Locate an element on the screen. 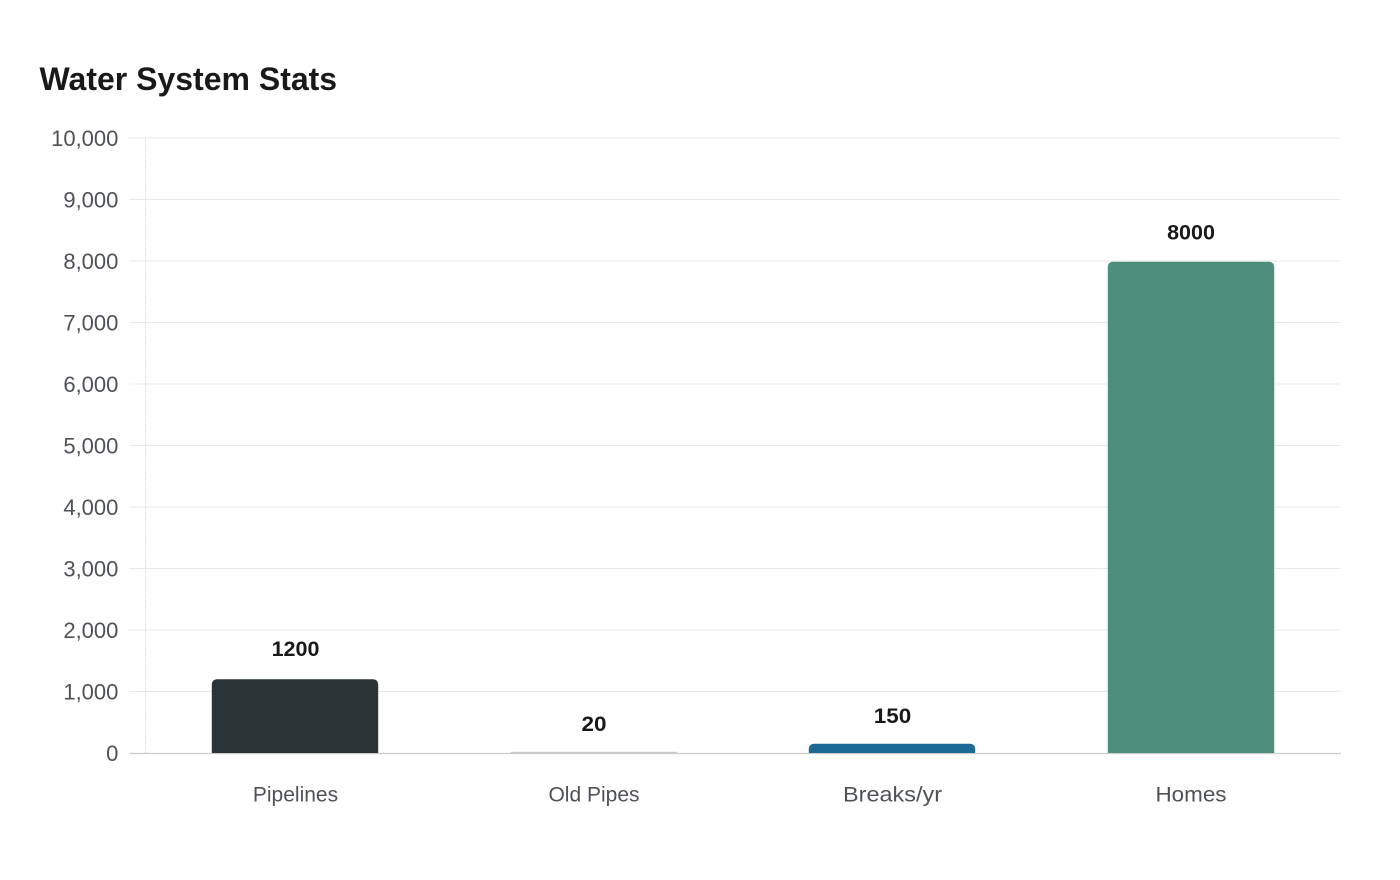  svg-text: Pipelines is located at coordinates (295, 795).